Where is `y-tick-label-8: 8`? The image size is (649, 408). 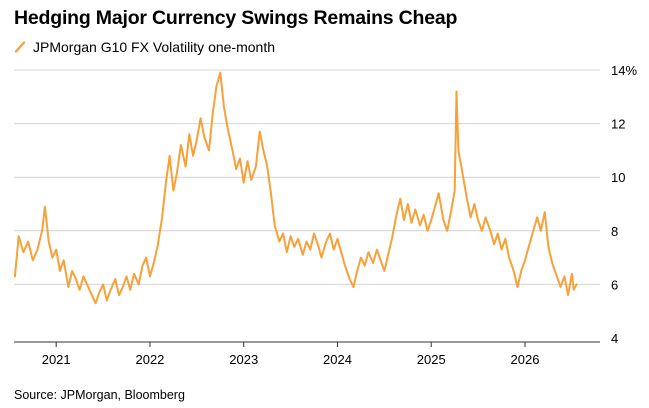 y-tick-label-8: 8 is located at coordinates (614, 231).